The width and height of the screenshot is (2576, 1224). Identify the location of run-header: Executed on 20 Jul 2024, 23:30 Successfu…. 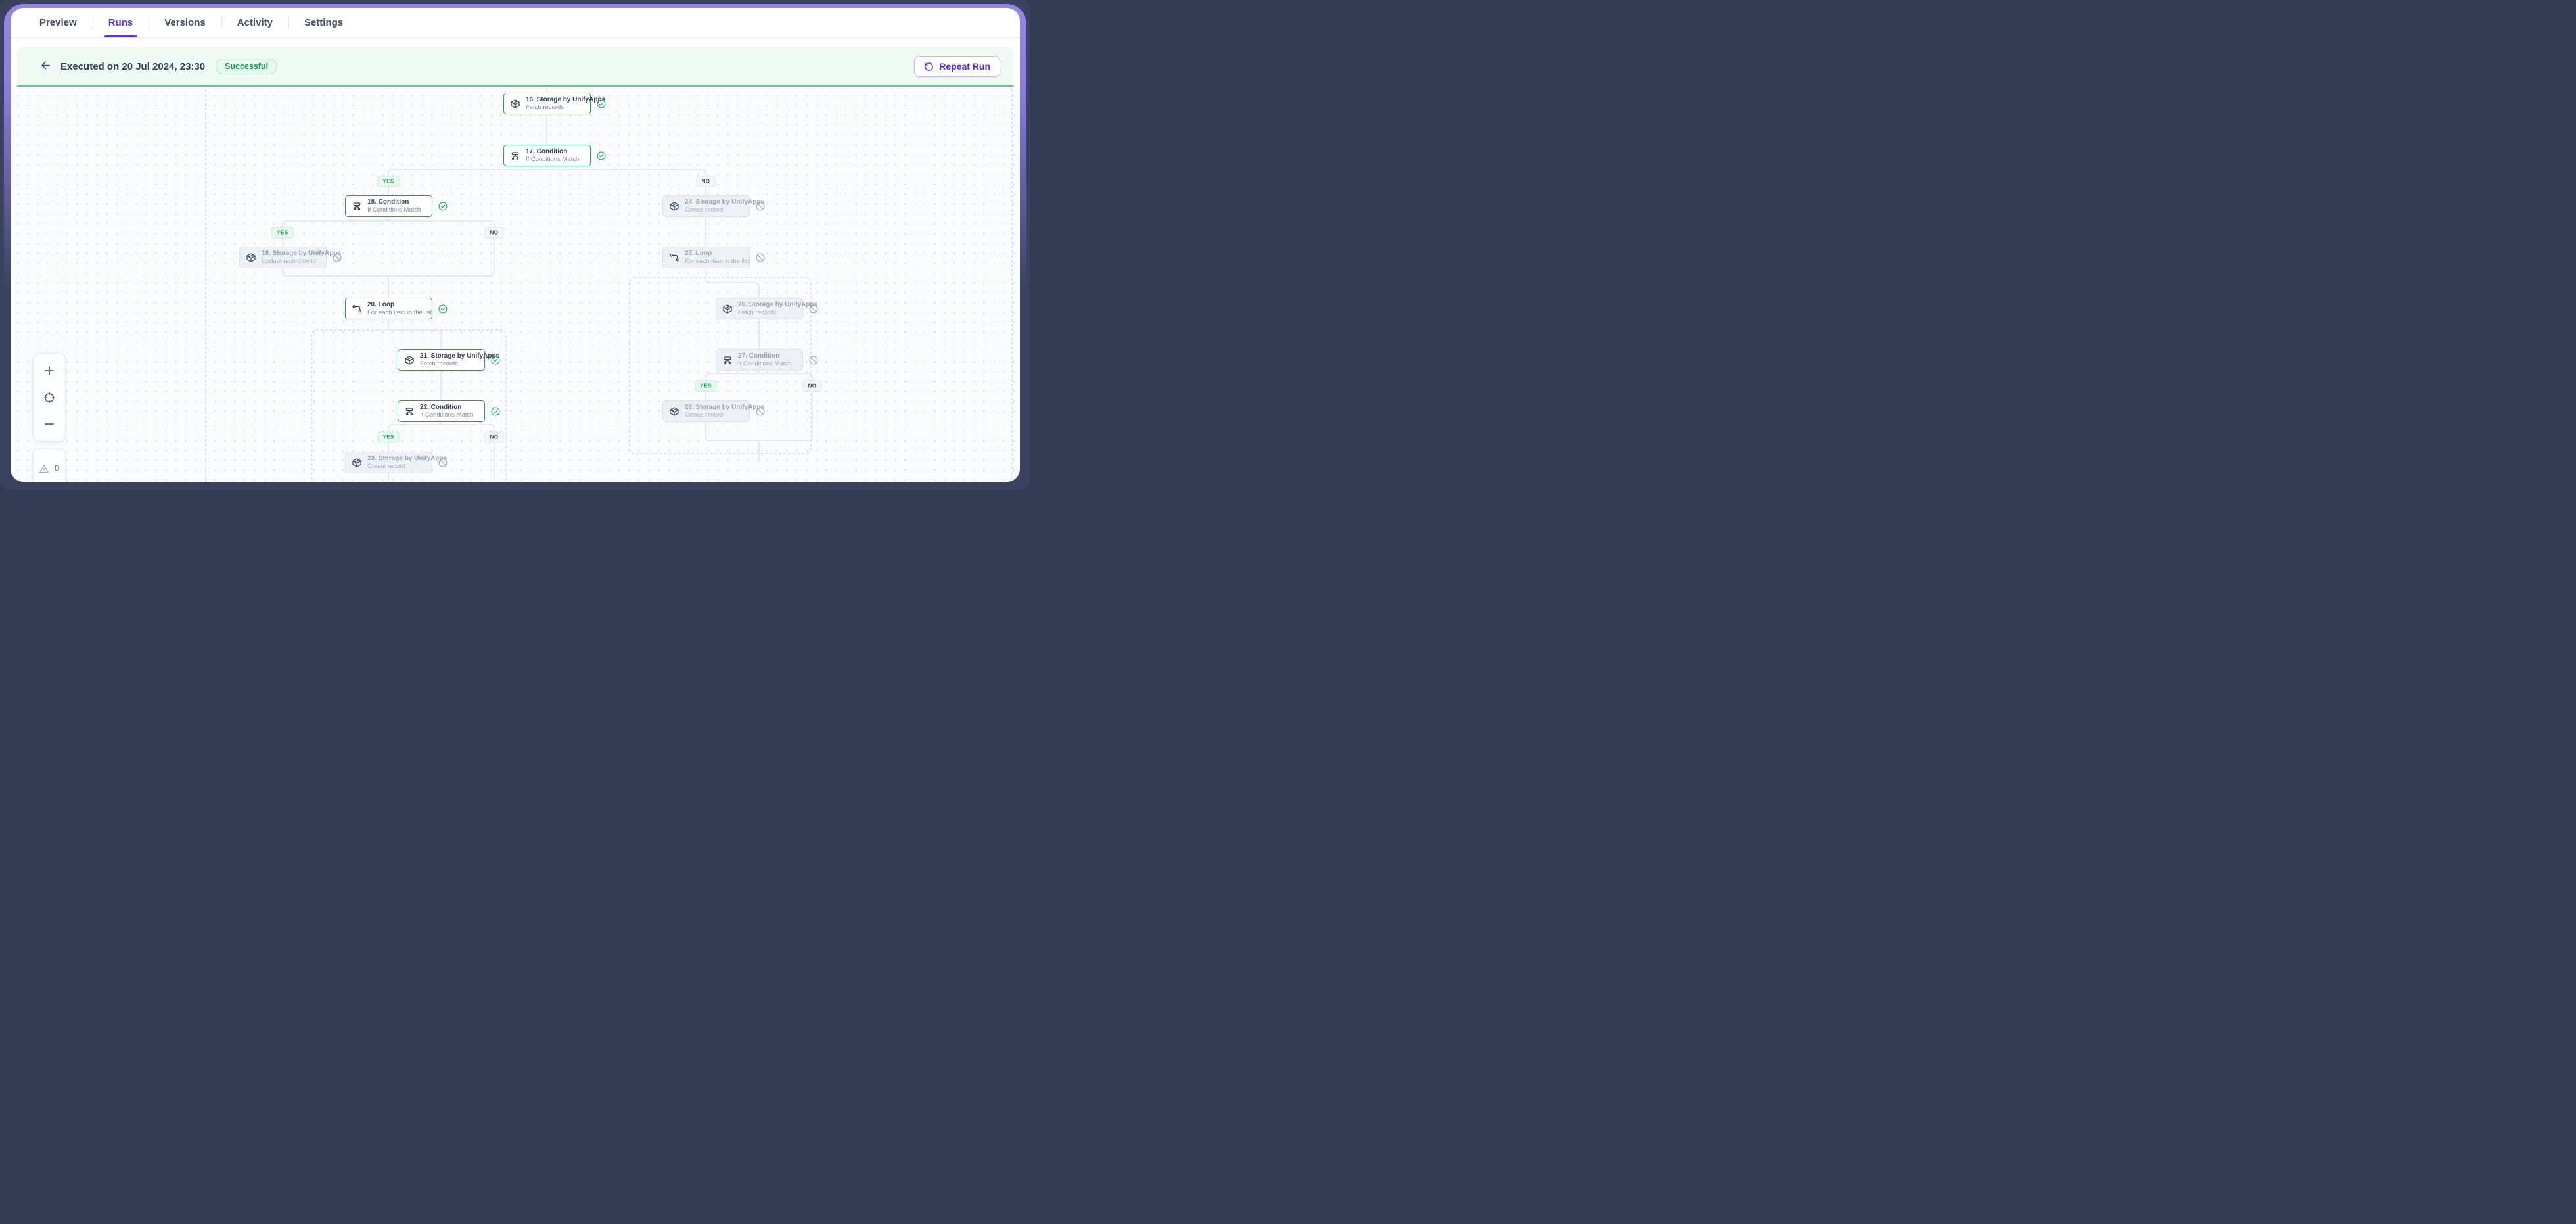
(515, 67).